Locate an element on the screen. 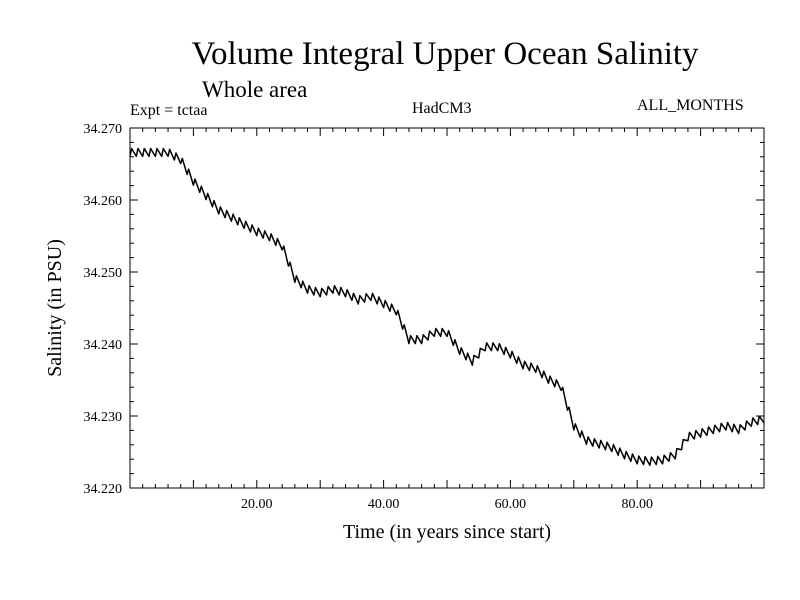 Image resolution: width=800 pixels, height=600 pixels. model-label: HadCM3 is located at coordinates (442, 108).